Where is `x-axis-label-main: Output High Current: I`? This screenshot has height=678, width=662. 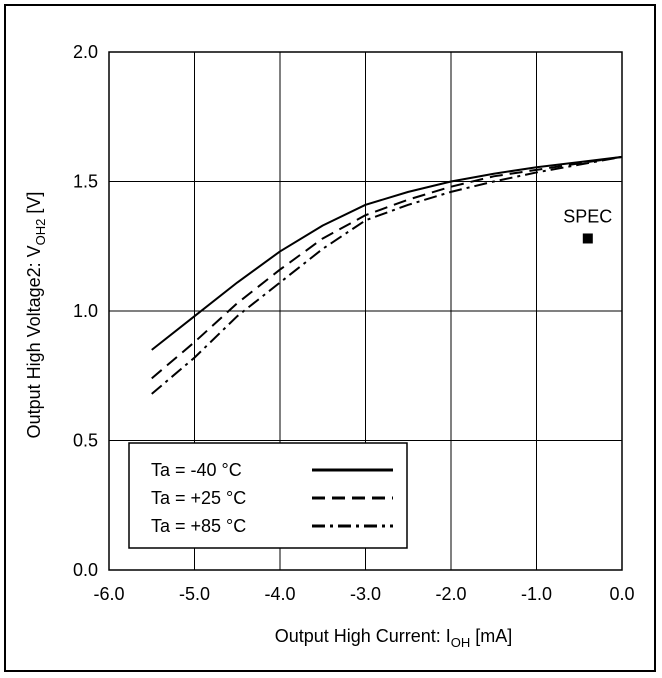 x-axis-label-main: Output High Current: I is located at coordinates (363, 636).